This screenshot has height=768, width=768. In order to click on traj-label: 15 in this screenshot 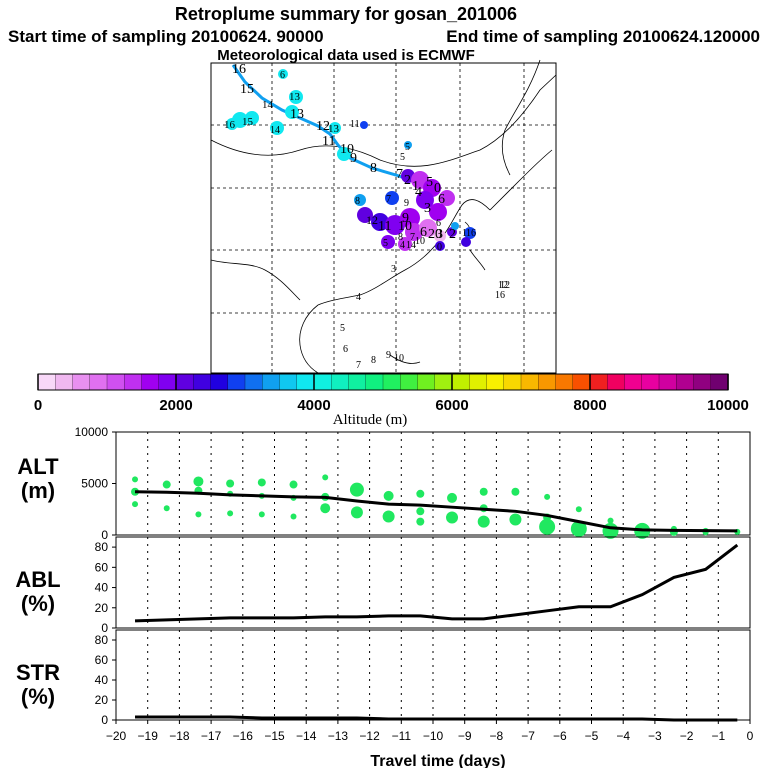, I will do `click(248, 122)`.